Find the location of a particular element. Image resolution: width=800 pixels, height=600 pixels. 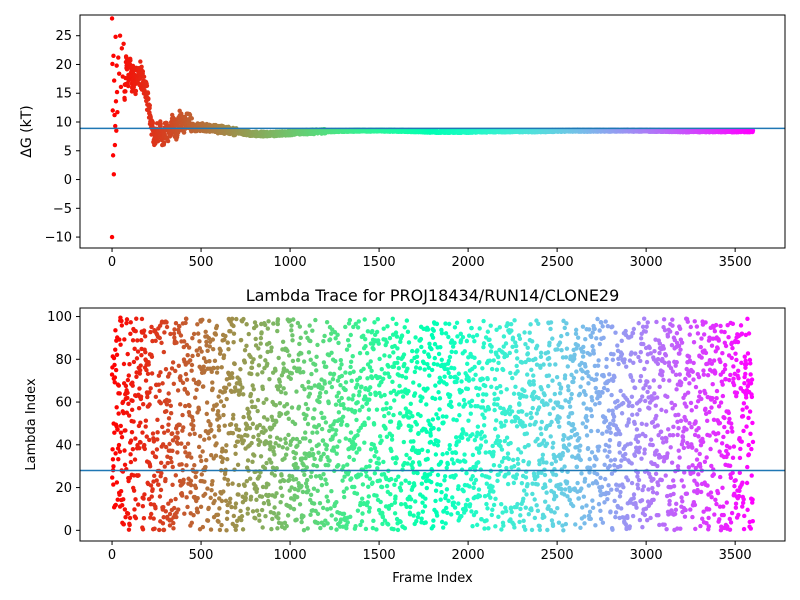

x-tick-label: 0 is located at coordinates (112, 262).